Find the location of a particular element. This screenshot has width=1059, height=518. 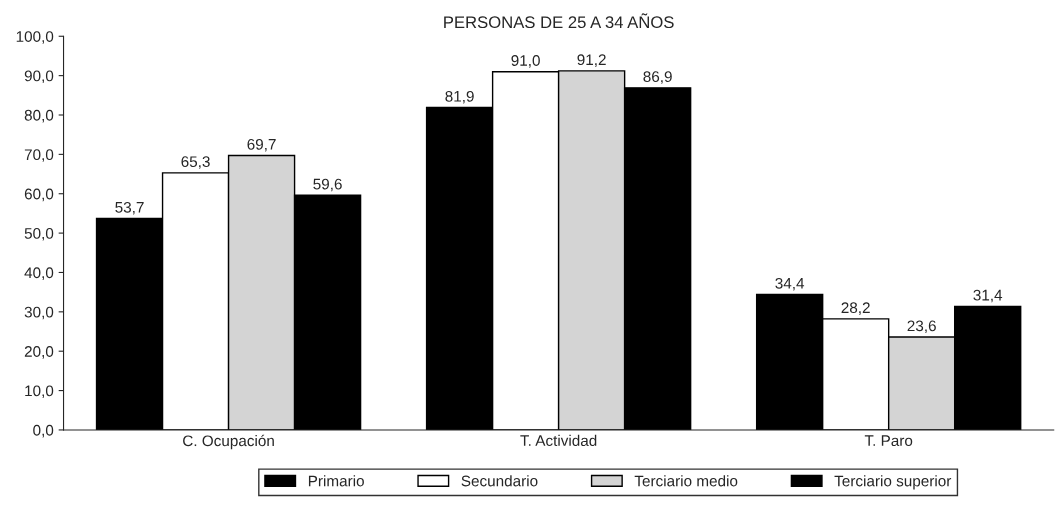

data-label: 23,6 is located at coordinates (921, 327).